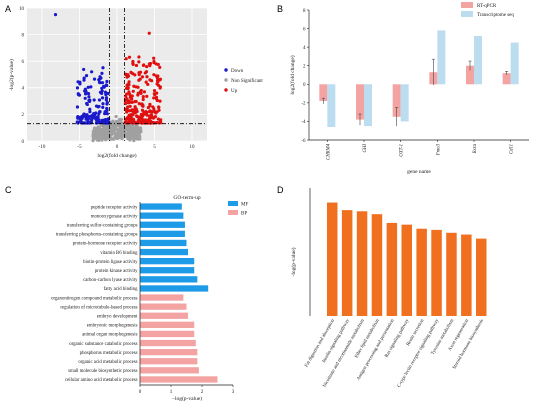  Describe the element at coordinates (402, 150) in the screenshot. I see `qpcr-x-tick: OXT-1` at that location.